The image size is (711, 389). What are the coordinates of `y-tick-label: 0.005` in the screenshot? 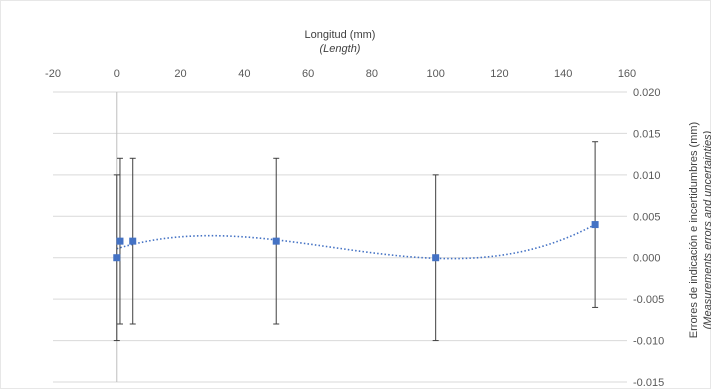 It's located at (647, 217).